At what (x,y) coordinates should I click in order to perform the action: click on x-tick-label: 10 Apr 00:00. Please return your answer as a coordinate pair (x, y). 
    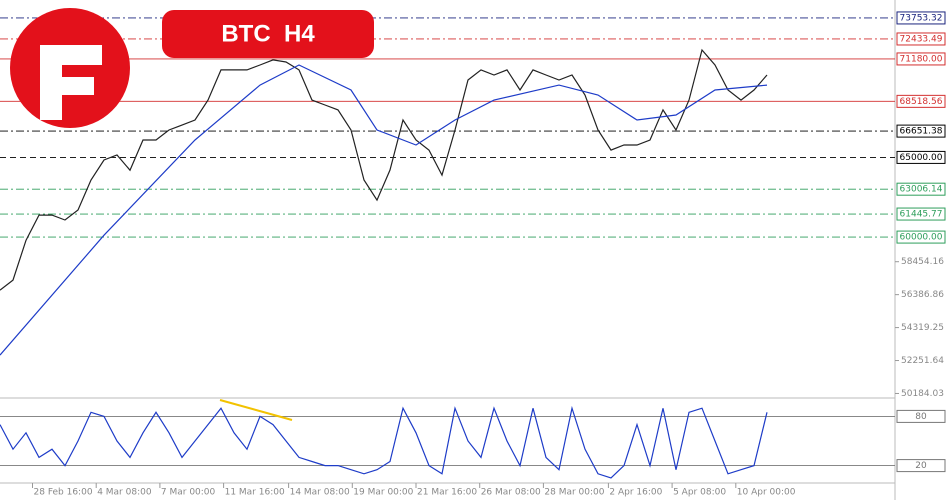
    Looking at the image, I should click on (766, 493).